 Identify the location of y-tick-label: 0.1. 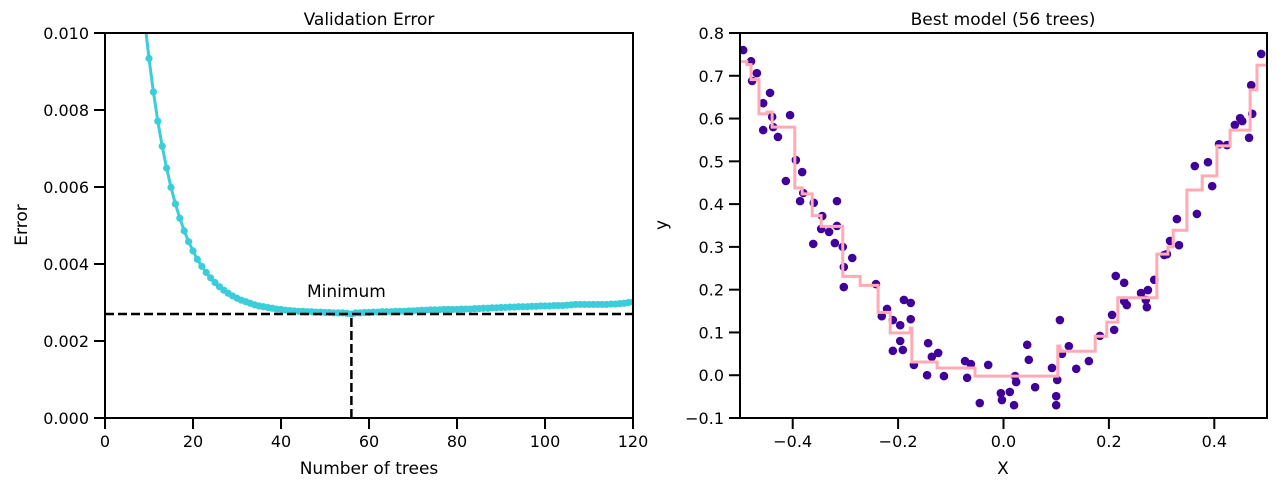
(711, 332).